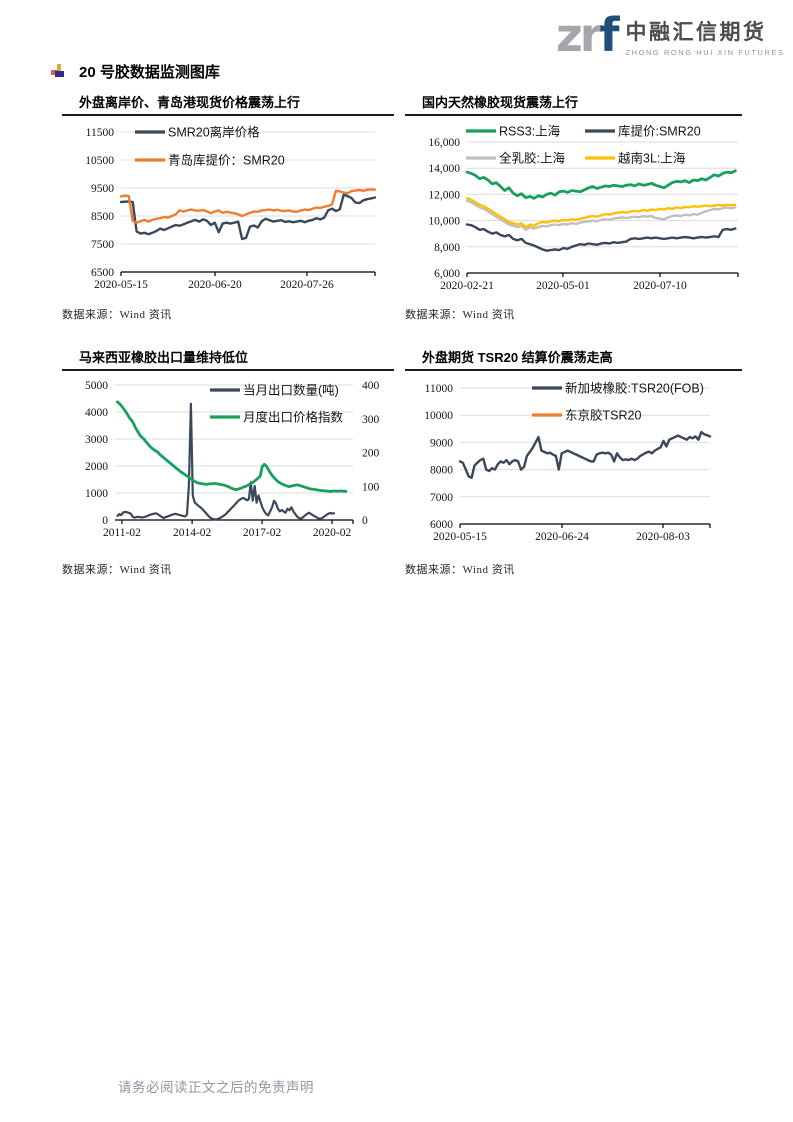 The width and height of the screenshot is (793, 1122). What do you see at coordinates (102, 189) in the screenshot?
I see `y-axis-tick-label: 9500` at bounding box center [102, 189].